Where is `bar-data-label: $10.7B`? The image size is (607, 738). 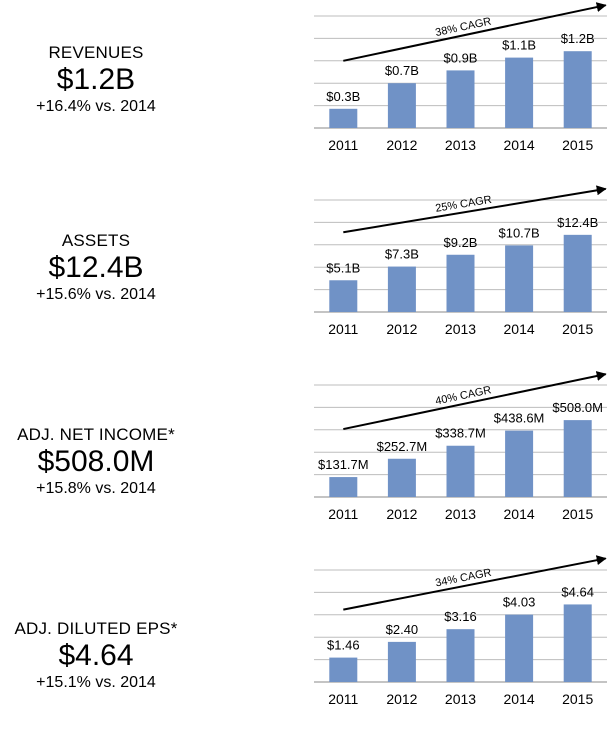
bar-data-label: $10.7B is located at coordinates (518, 232).